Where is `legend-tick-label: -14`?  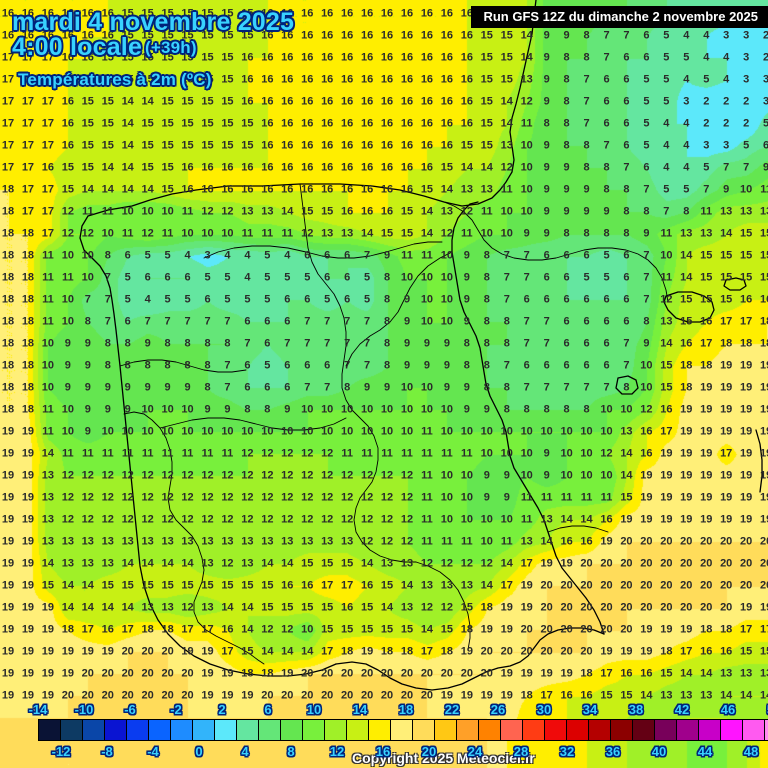
legend-tick-label: -14 is located at coordinates (38, 709).